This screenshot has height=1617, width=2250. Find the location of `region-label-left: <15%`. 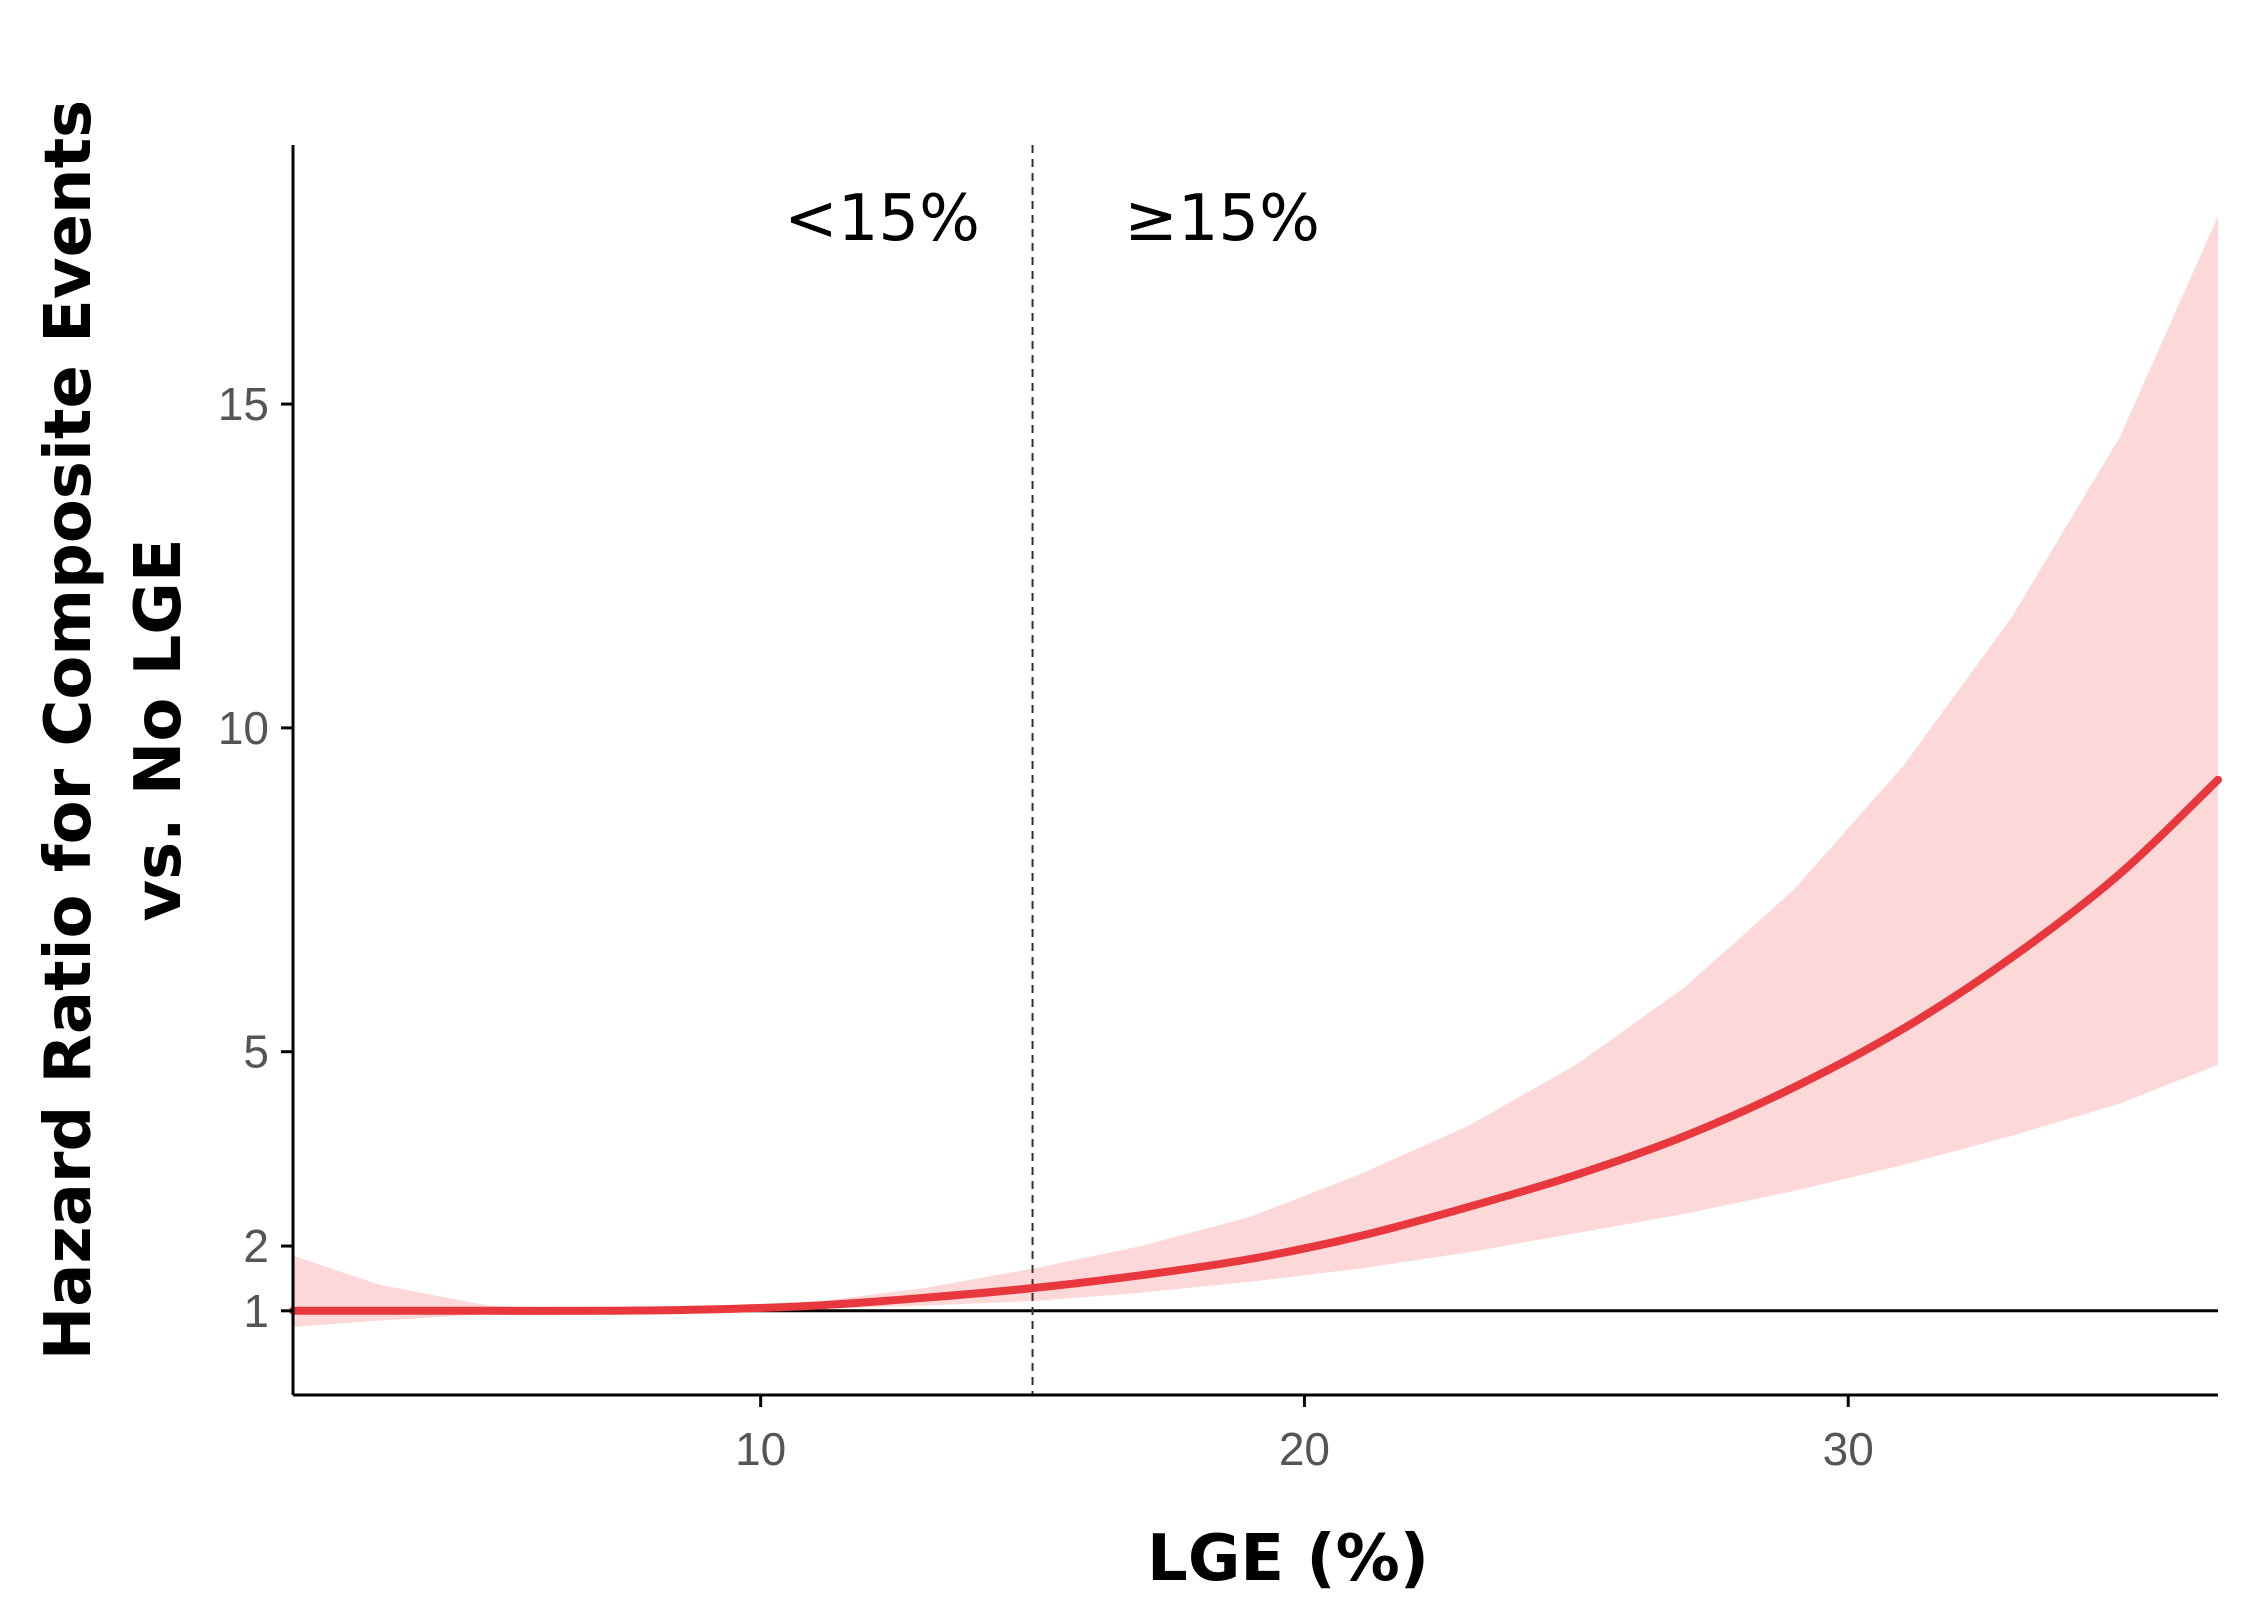

region-label-left: <15% is located at coordinates (882, 219).